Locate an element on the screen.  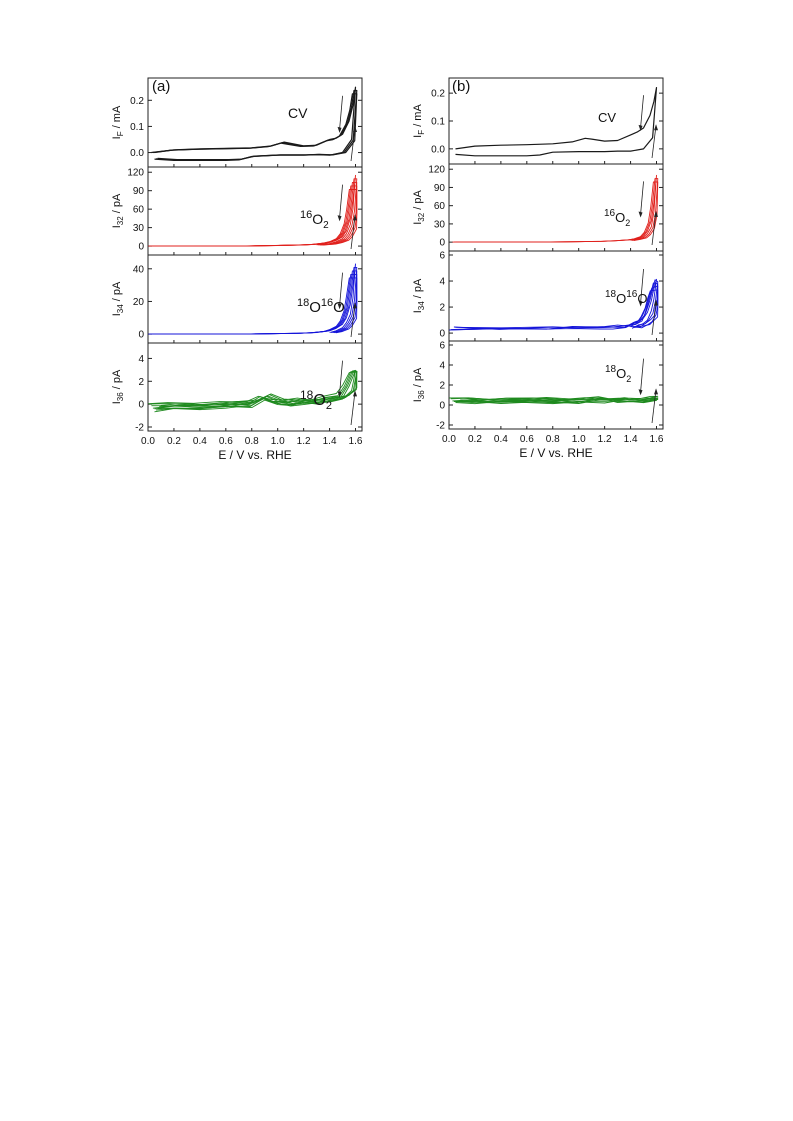
x-tick-label: 1.4 is located at coordinates (631, 439).